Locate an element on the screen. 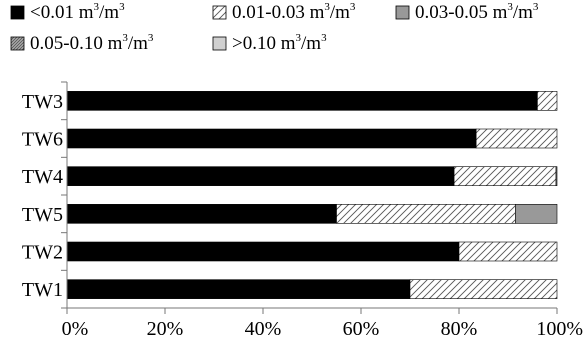  legend-label: <0.01 m3/m3 is located at coordinates (77, 12).